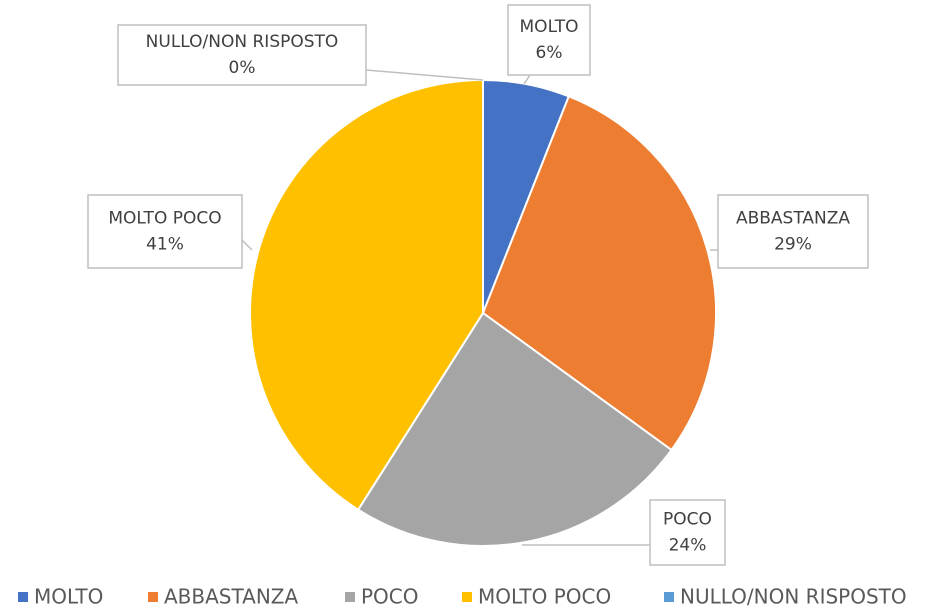  What do you see at coordinates (793, 597) in the screenshot?
I see `legend-label: NULLO/NON RISPOSTO` at bounding box center [793, 597].